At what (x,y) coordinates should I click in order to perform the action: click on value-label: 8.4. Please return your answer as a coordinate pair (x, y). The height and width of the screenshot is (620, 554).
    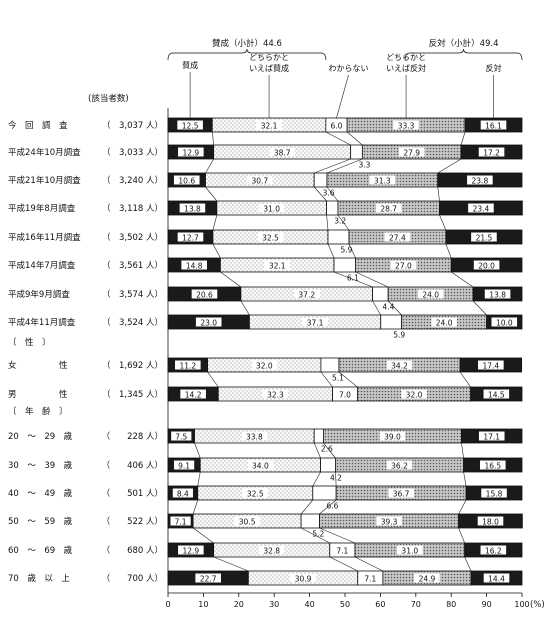
    Looking at the image, I should click on (183, 493).